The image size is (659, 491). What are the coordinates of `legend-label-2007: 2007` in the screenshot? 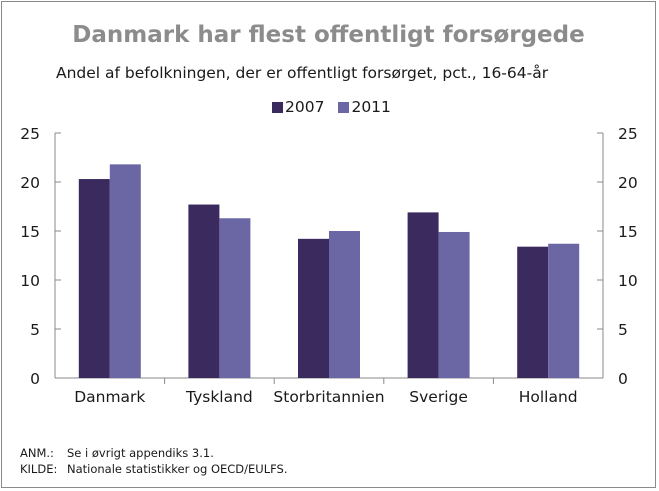 It's located at (305, 107).